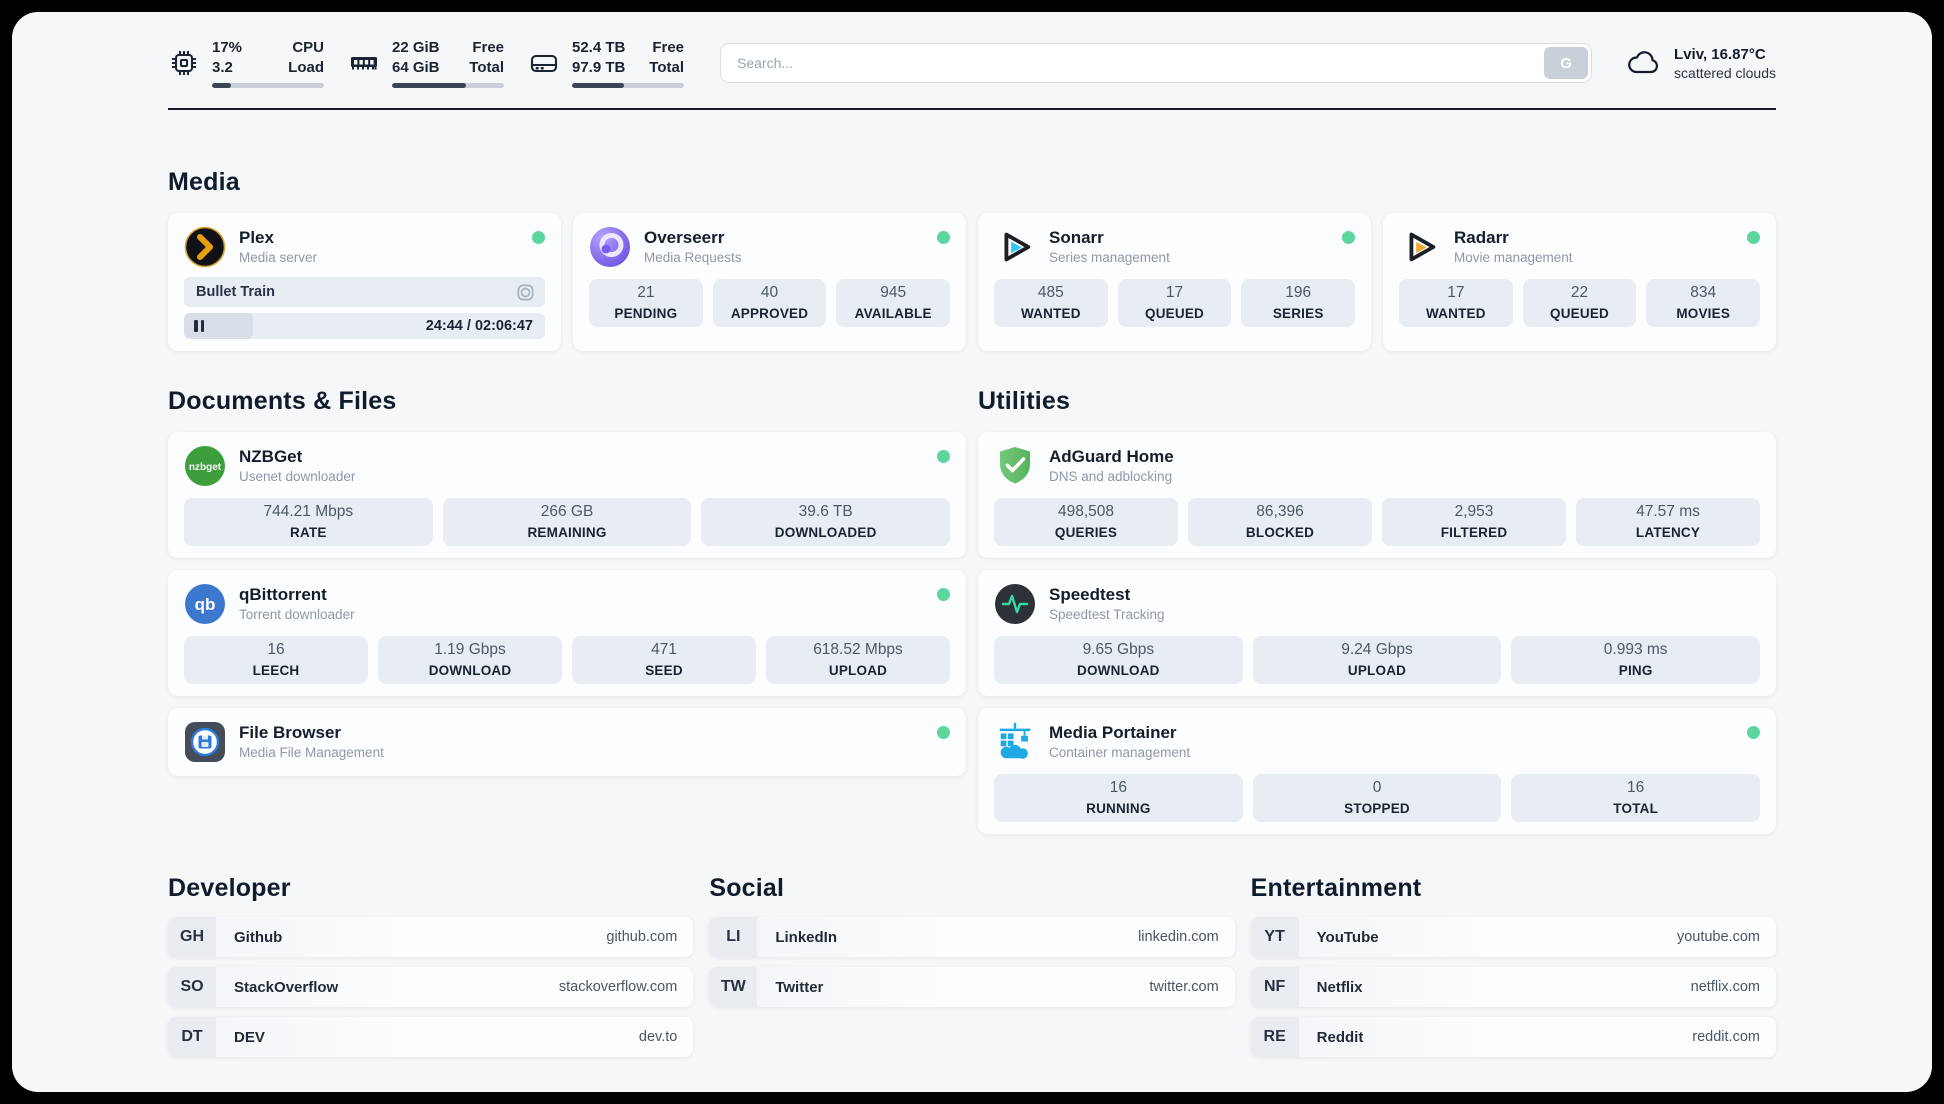 The height and width of the screenshot is (1104, 1944). What do you see at coordinates (1118, 798) in the screenshot?
I see `stat-box: 16 RUNNING` at bounding box center [1118, 798].